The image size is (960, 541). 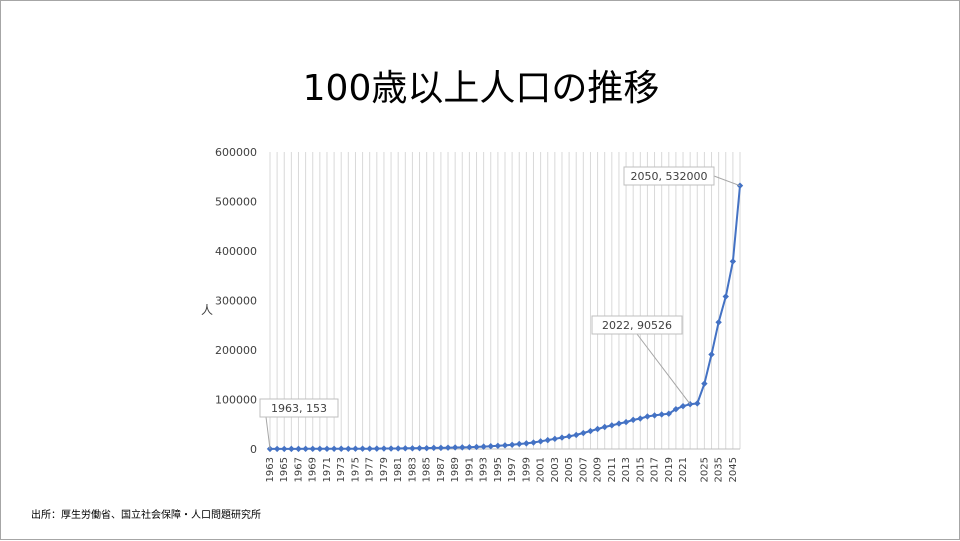 I want to click on x-tick-label: 1969, so click(x=313, y=469).